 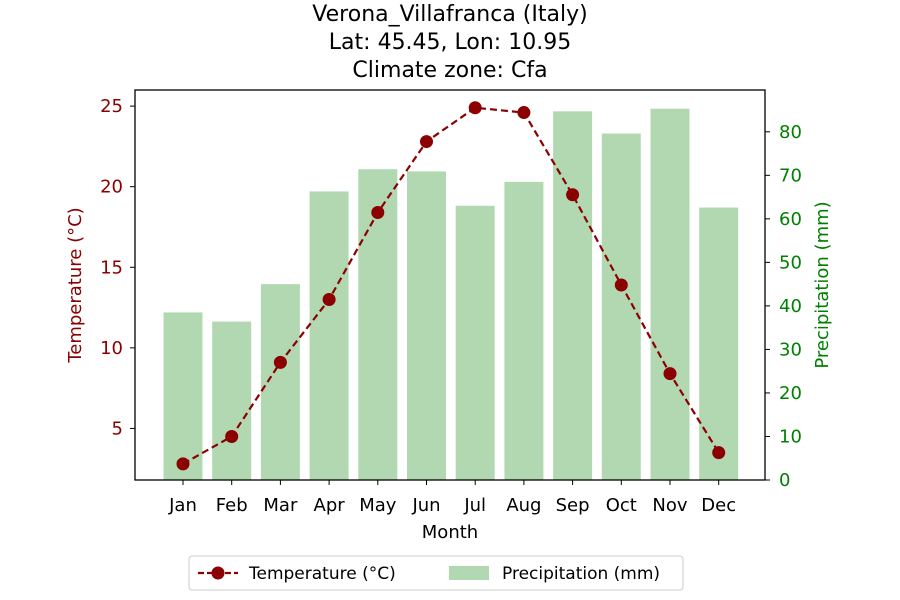 What do you see at coordinates (183, 464) in the screenshot?
I see `temperature-point-jan` at bounding box center [183, 464].